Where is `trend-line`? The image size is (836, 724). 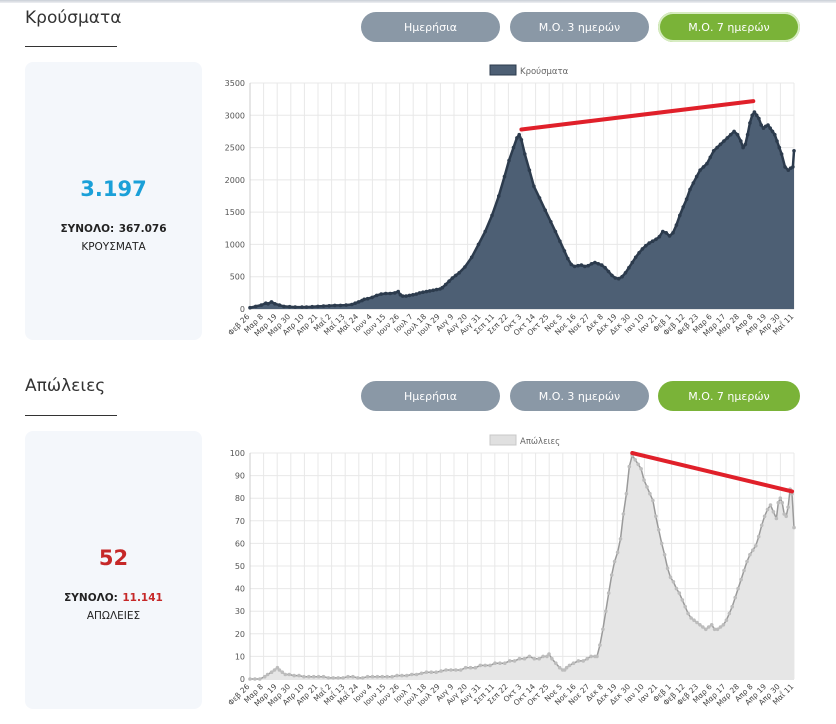
trend-line is located at coordinates (637, 115).